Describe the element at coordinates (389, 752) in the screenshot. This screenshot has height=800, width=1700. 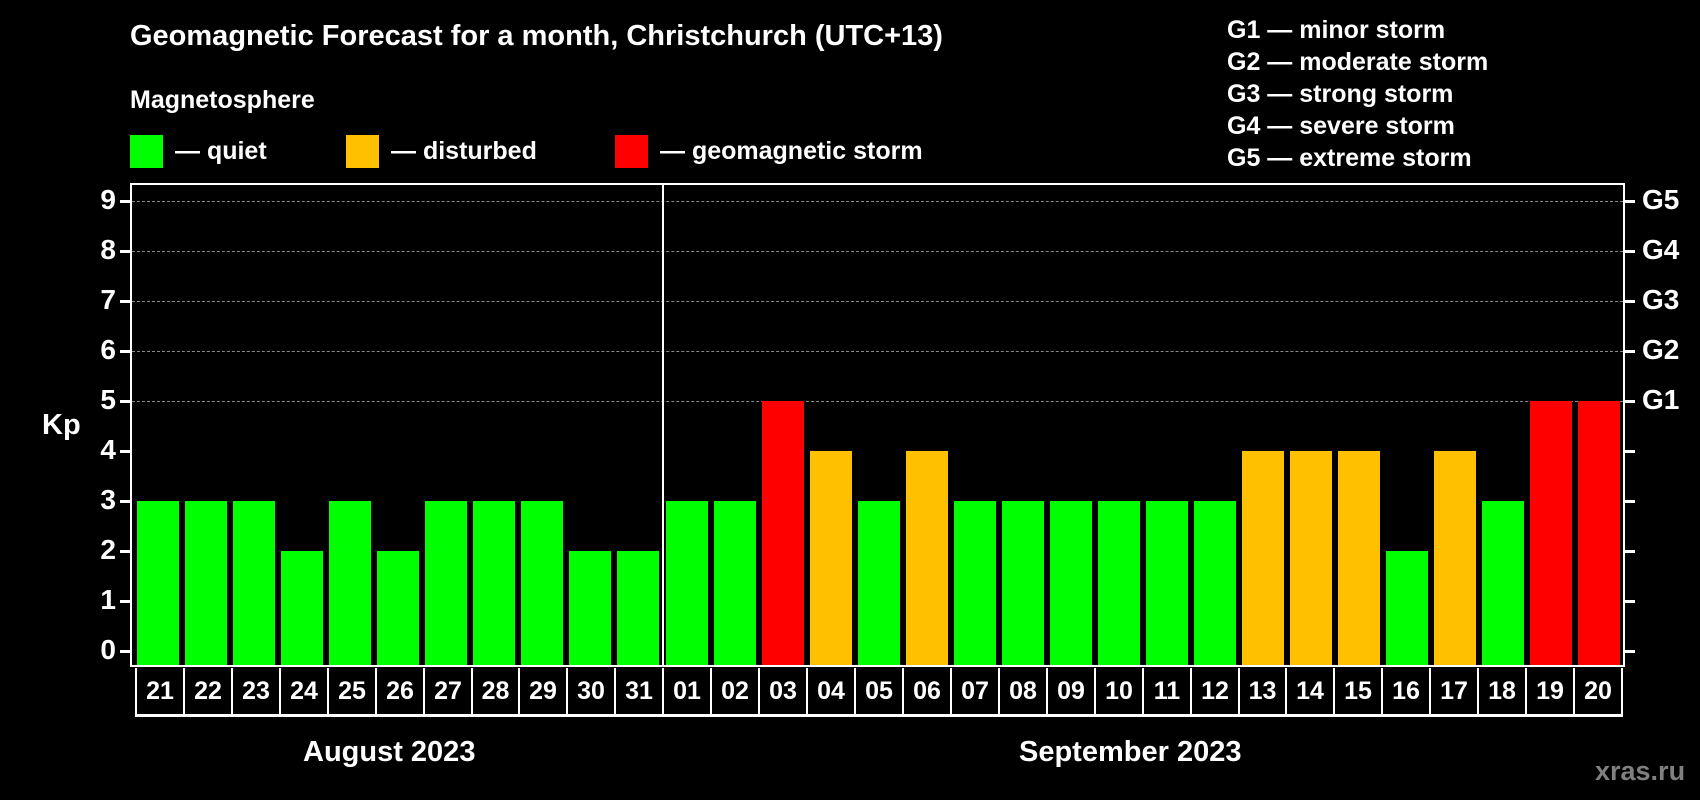
I see `month-label-august: August 2023` at that location.